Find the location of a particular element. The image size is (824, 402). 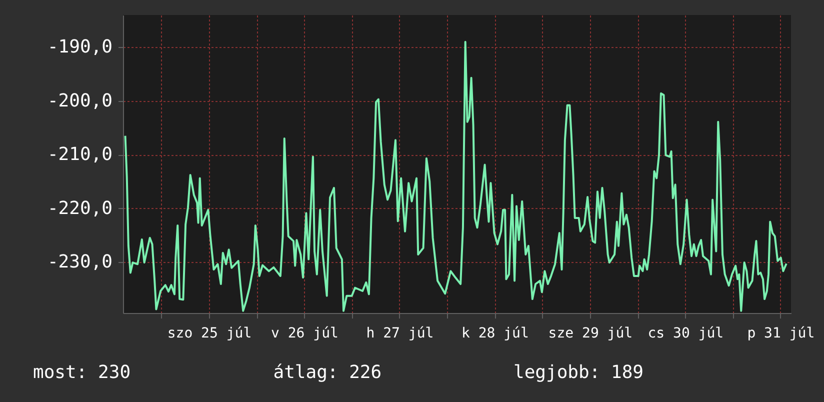

x-tick-label: cs 30 júl is located at coordinates (686, 334).